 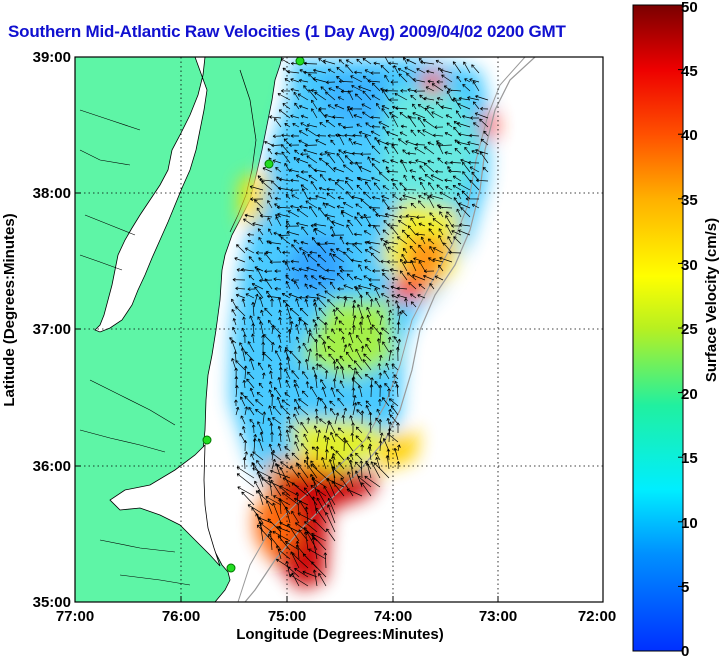 I want to click on colorbar-tick-label: 15, so click(x=689, y=458).